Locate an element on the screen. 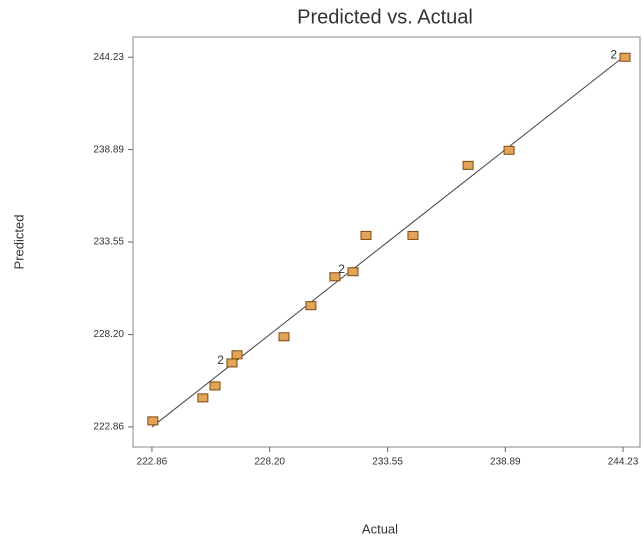  y-tick-label: 244.23 is located at coordinates (108, 57).